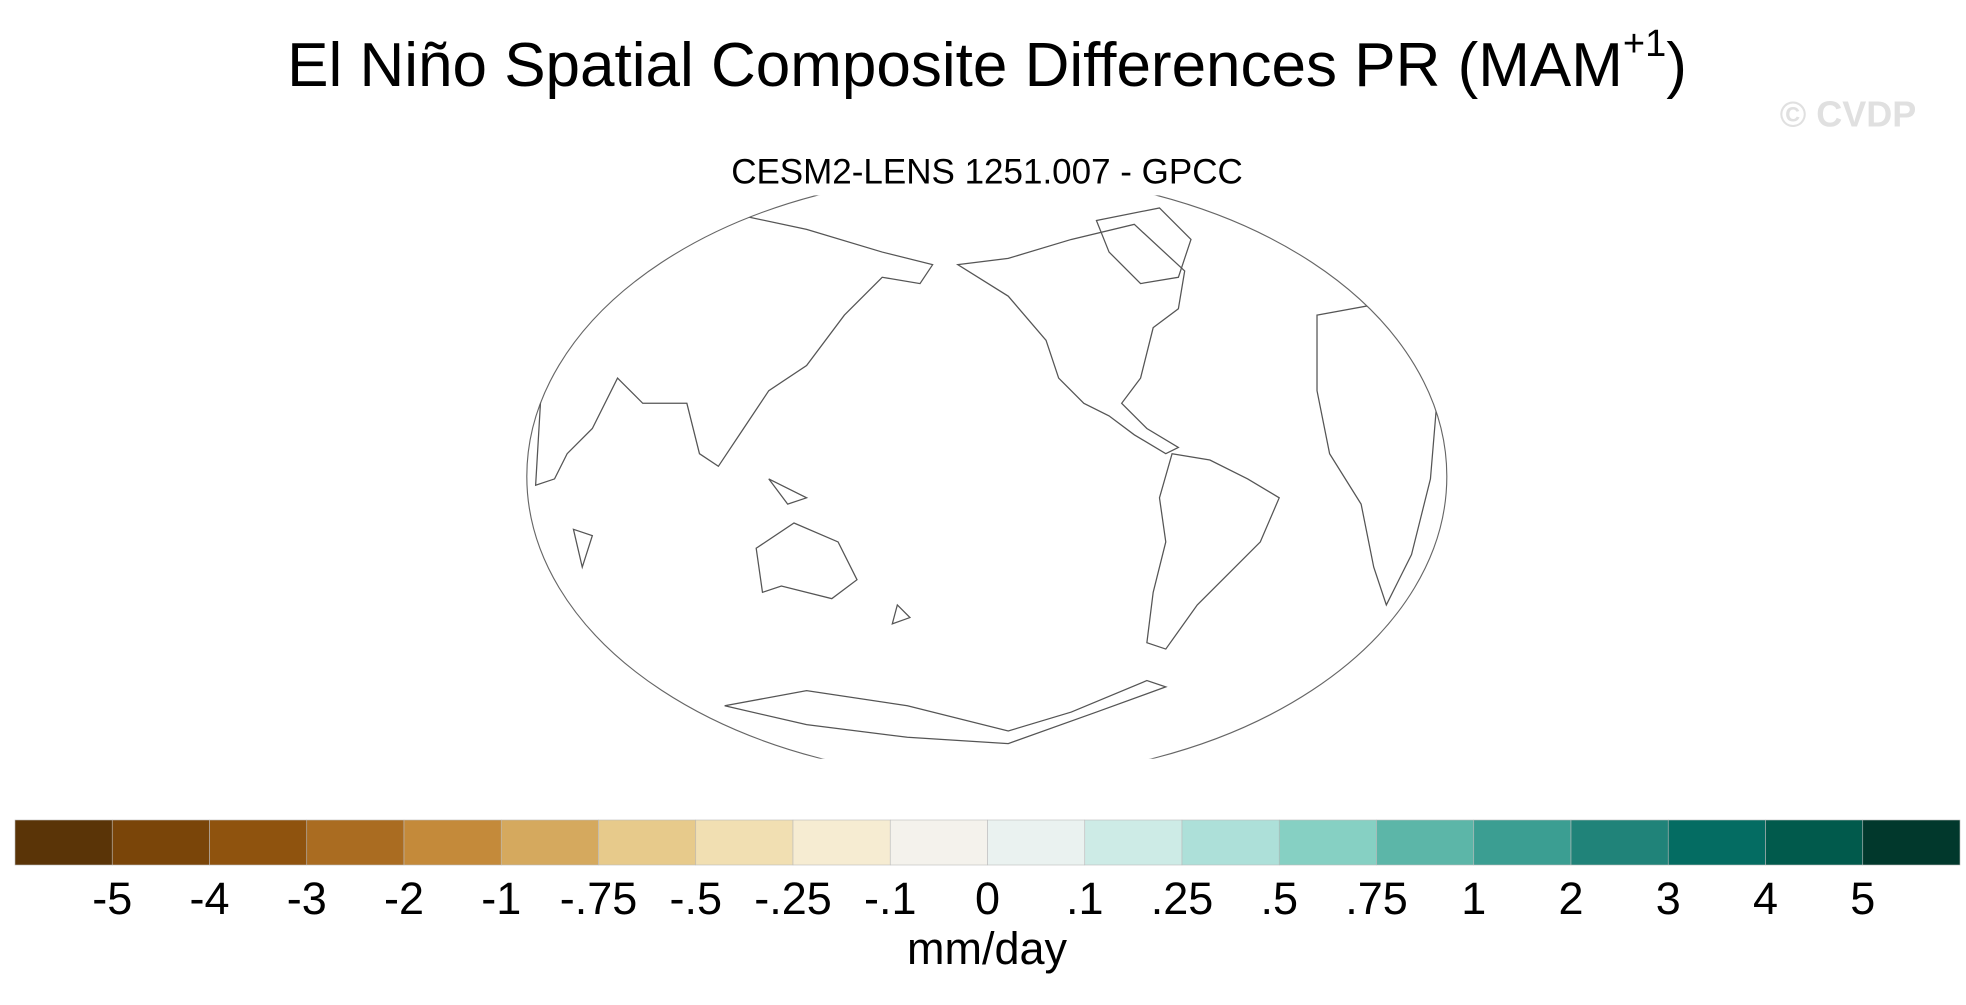 The width and height of the screenshot is (1966, 1005). Describe the element at coordinates (793, 898) in the screenshot. I see `colorbar-tick-label: -.25` at that location.